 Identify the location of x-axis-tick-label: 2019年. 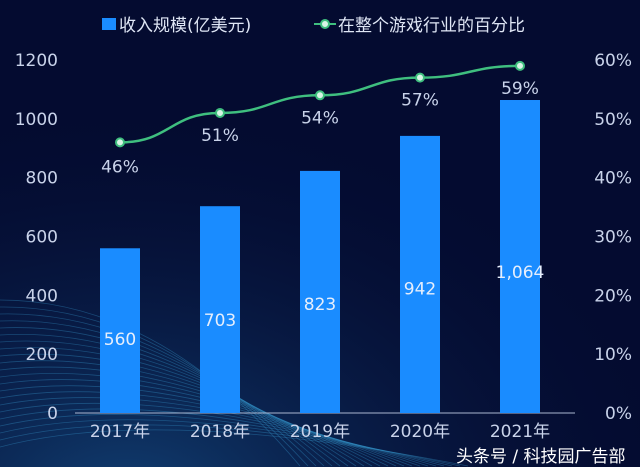
(320, 432).